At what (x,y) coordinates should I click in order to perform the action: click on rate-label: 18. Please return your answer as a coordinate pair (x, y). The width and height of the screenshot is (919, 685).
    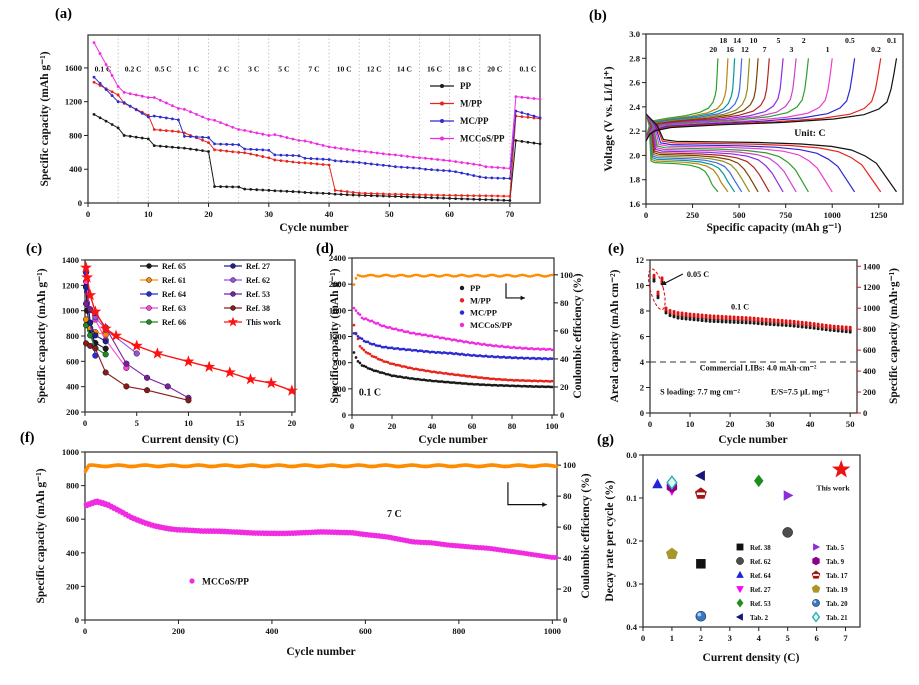
    Looking at the image, I should click on (723, 40).